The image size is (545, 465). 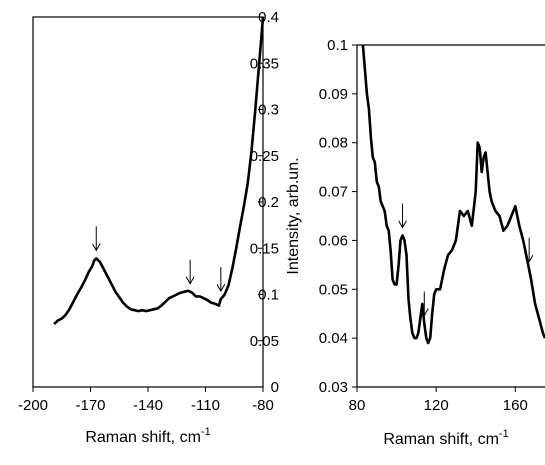 I want to click on y-tick-label: 0.3, so click(x=268, y=110).